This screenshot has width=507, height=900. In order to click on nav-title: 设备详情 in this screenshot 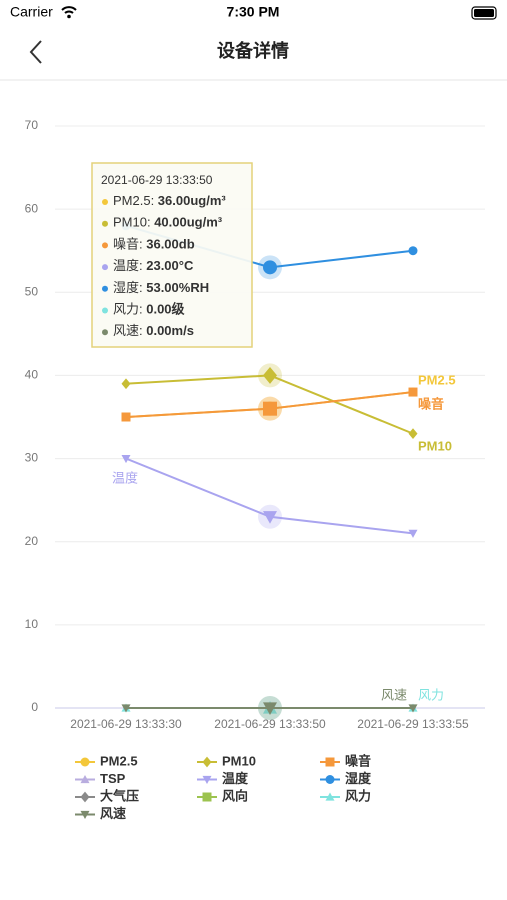, I will do `click(253, 50)`.